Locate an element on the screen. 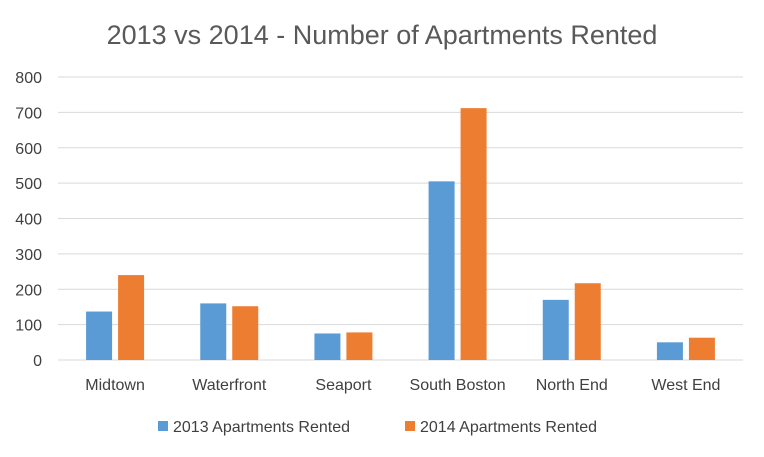 The height and width of the screenshot is (457, 764). bar-2013-south-boston is located at coordinates (441, 270).